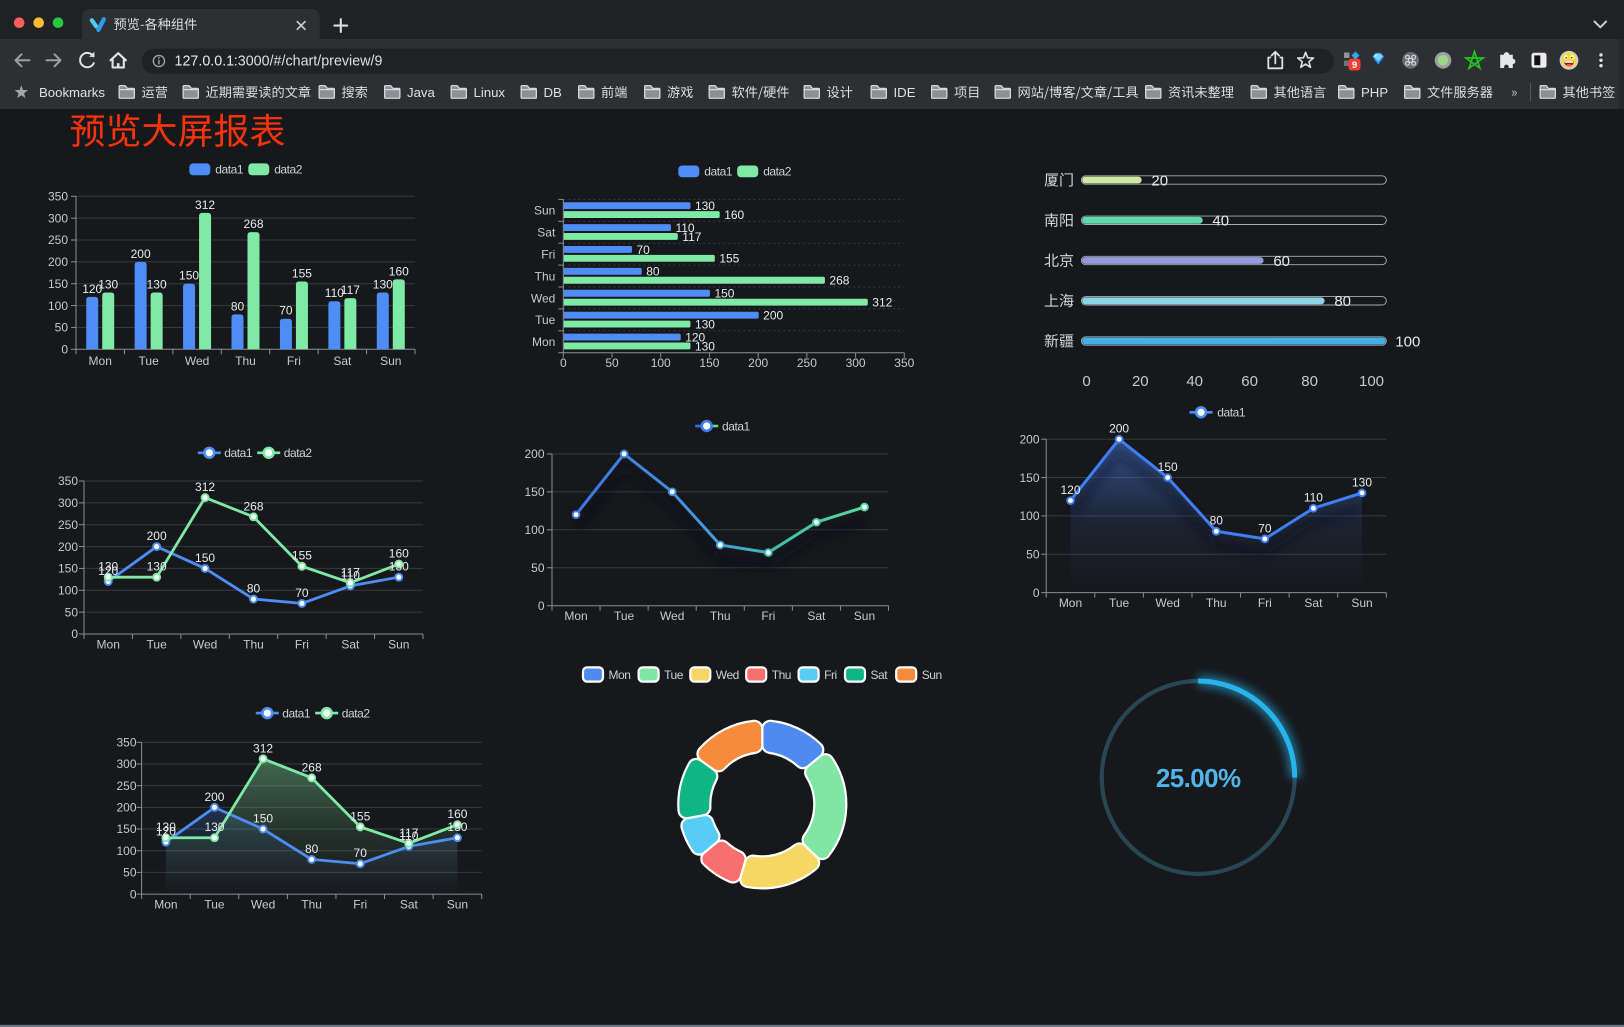 This screenshot has width=1624, height=1027. What do you see at coordinates (126, 743) in the screenshot?
I see `svg-text: 350` at bounding box center [126, 743].